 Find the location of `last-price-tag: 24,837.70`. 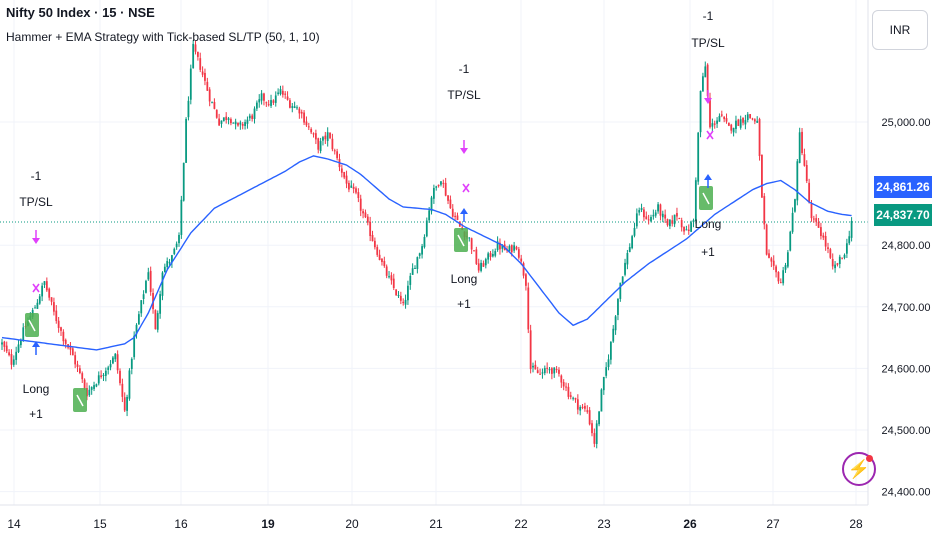

last-price-tag: 24,837.70 is located at coordinates (903, 215).